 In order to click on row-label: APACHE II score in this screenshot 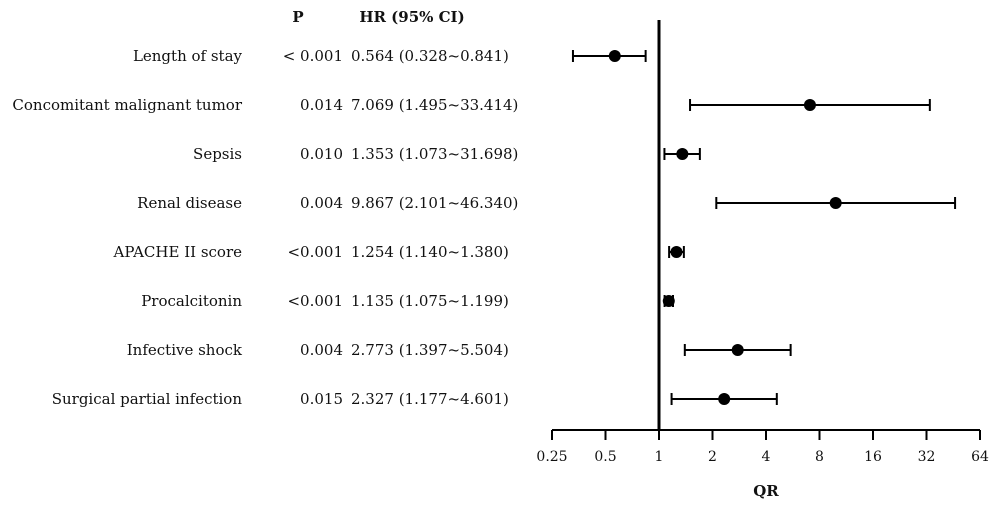, I will do `click(178, 252)`.